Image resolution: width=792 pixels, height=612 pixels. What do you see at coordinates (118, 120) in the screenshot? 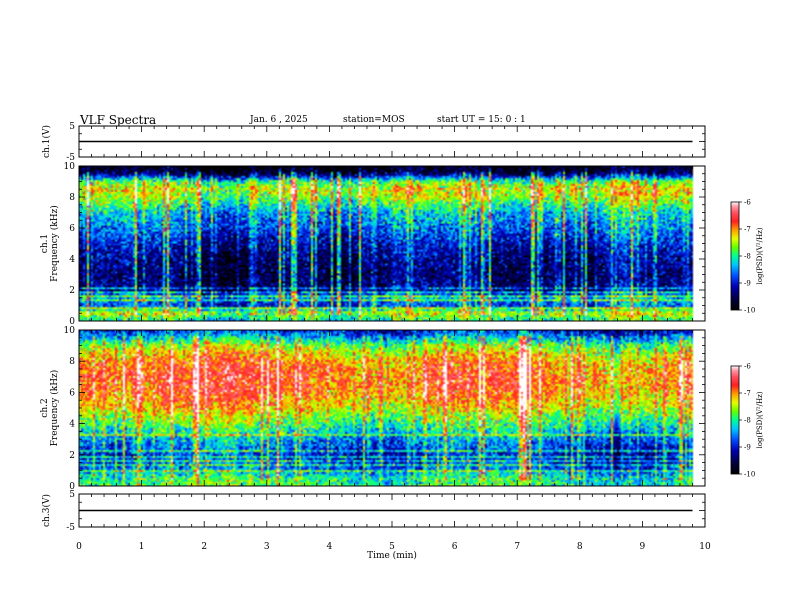
I see `figure-title: VLF Spectra` at bounding box center [118, 120].